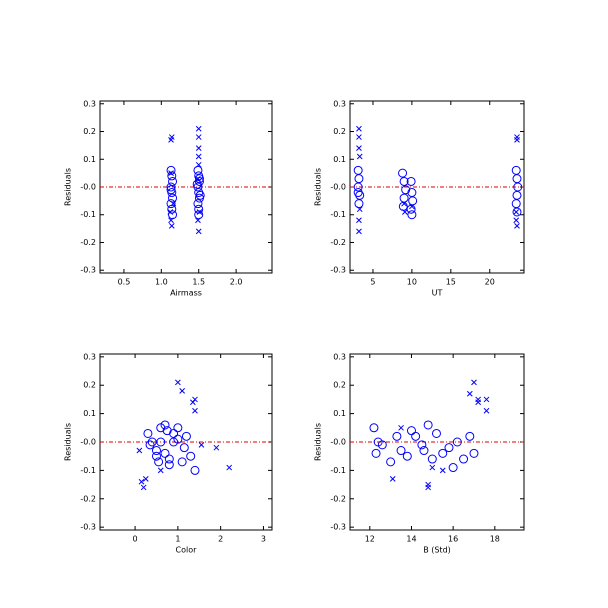 Image resolution: width=608 pixels, height=608 pixels. I want to click on x-tick-label: 2, so click(220, 539).